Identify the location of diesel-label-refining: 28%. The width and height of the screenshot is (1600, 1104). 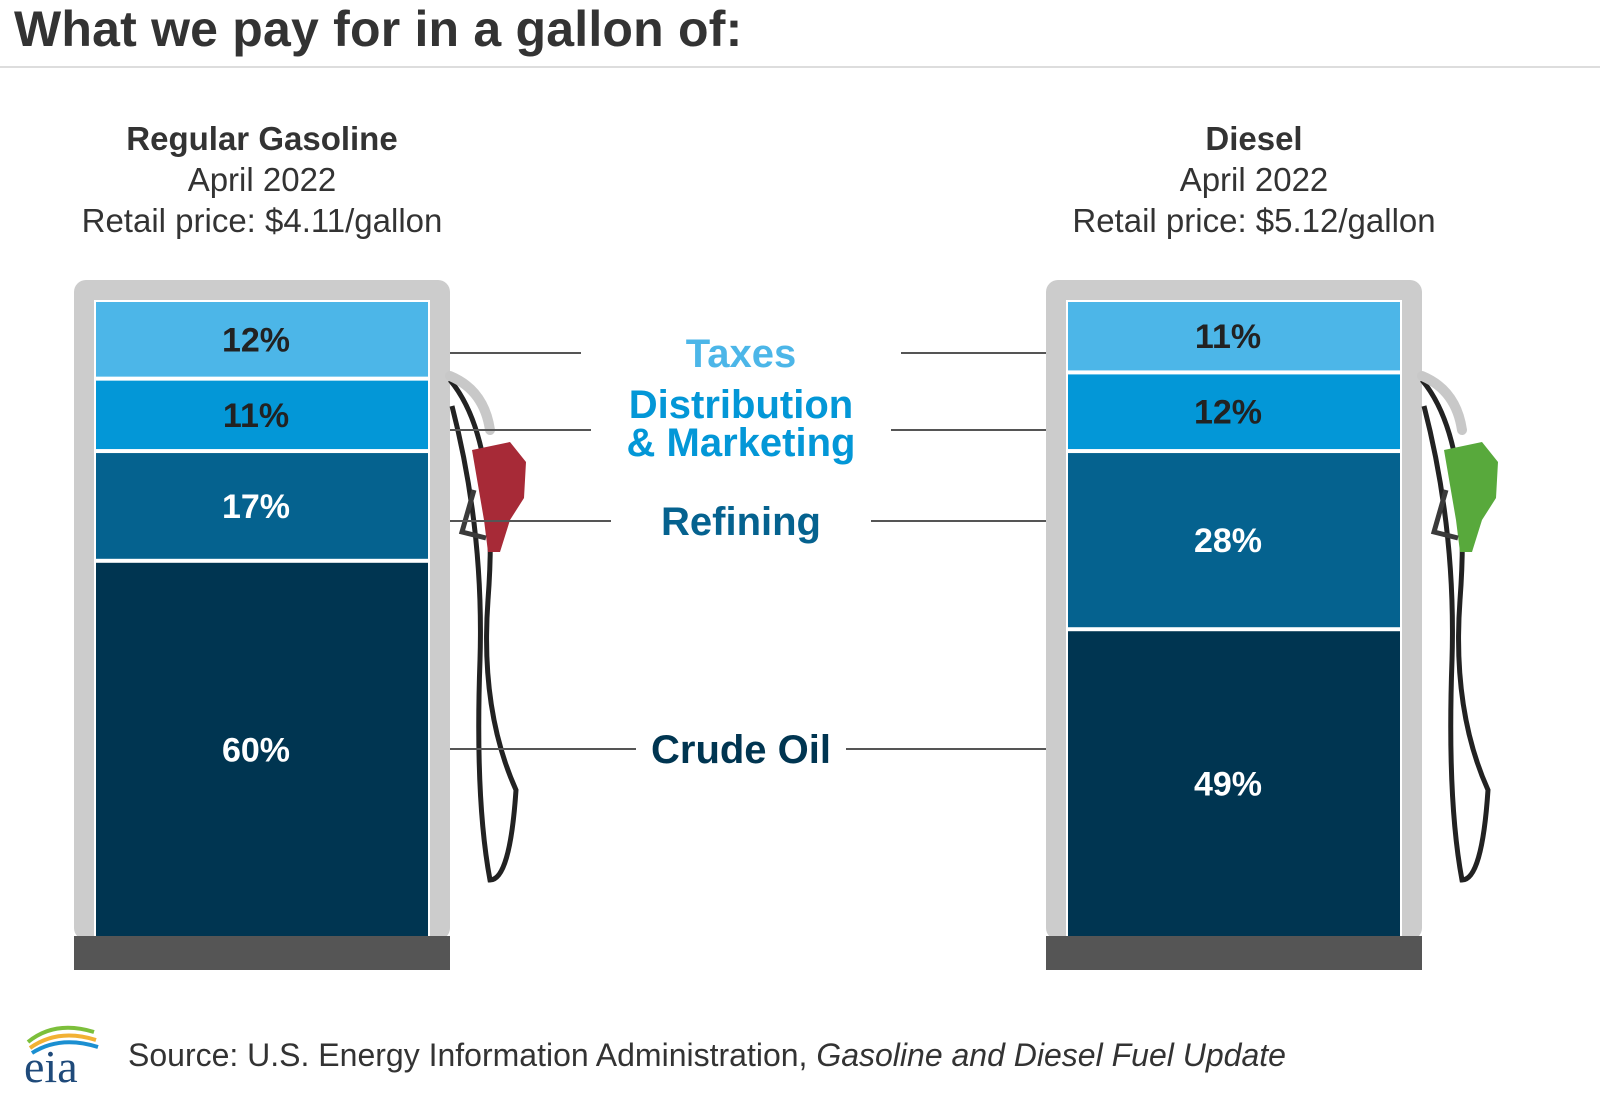
(1228, 541).